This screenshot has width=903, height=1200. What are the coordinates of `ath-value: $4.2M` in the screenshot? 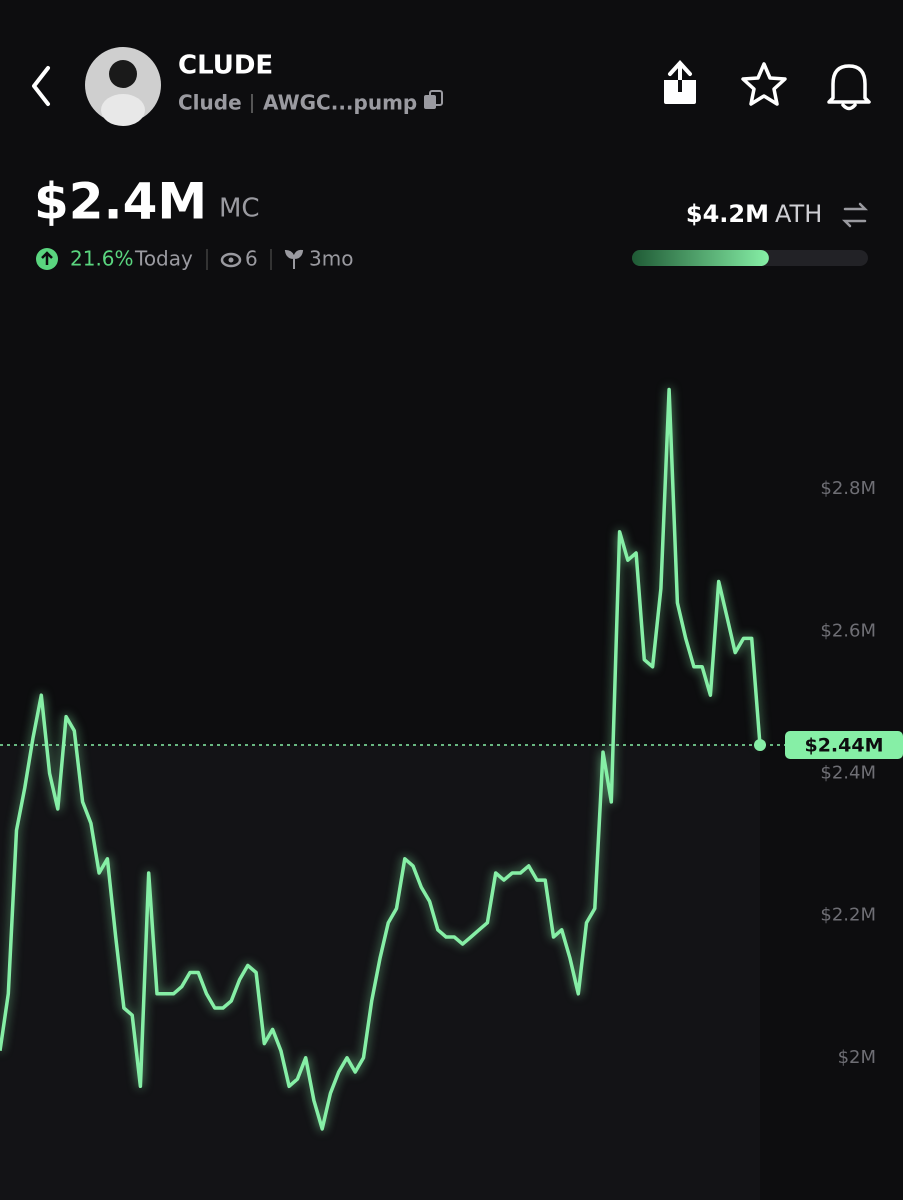 It's located at (727, 214).